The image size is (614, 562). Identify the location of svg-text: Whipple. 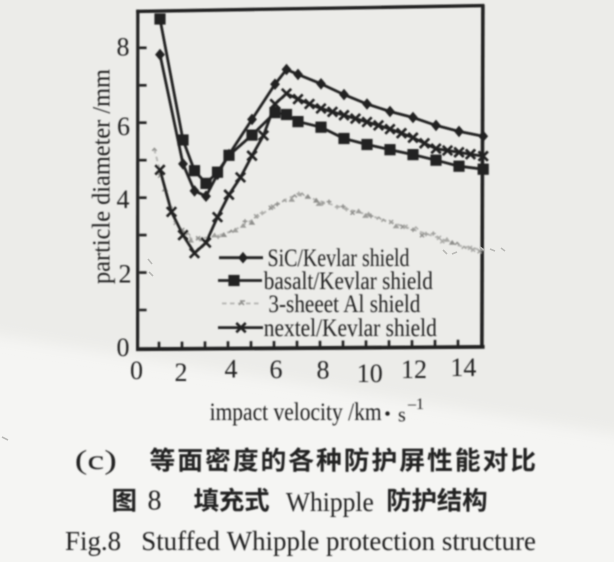
(330, 502).